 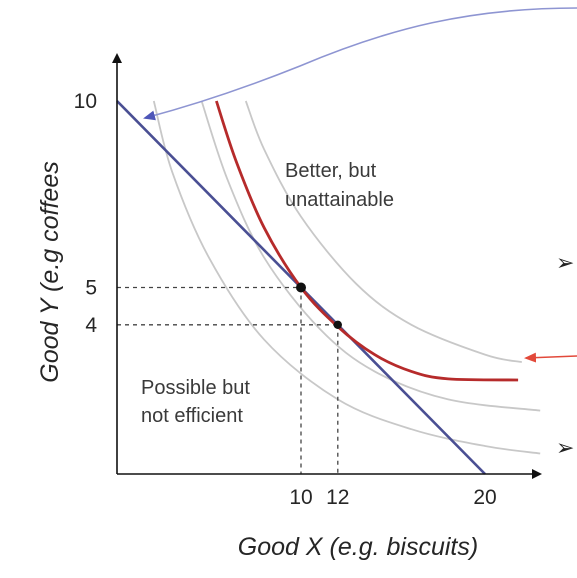 What do you see at coordinates (331, 171) in the screenshot?
I see `annotation-better-line1: Better, but` at bounding box center [331, 171].